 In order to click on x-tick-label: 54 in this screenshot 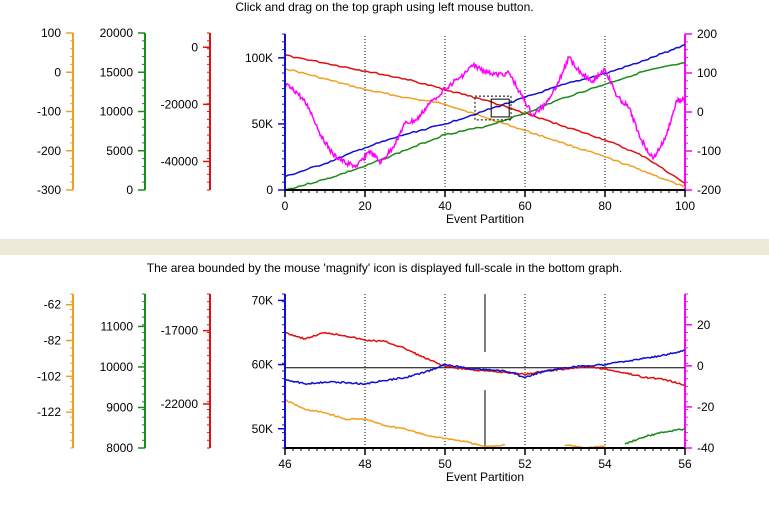, I will do `click(605, 464)`.